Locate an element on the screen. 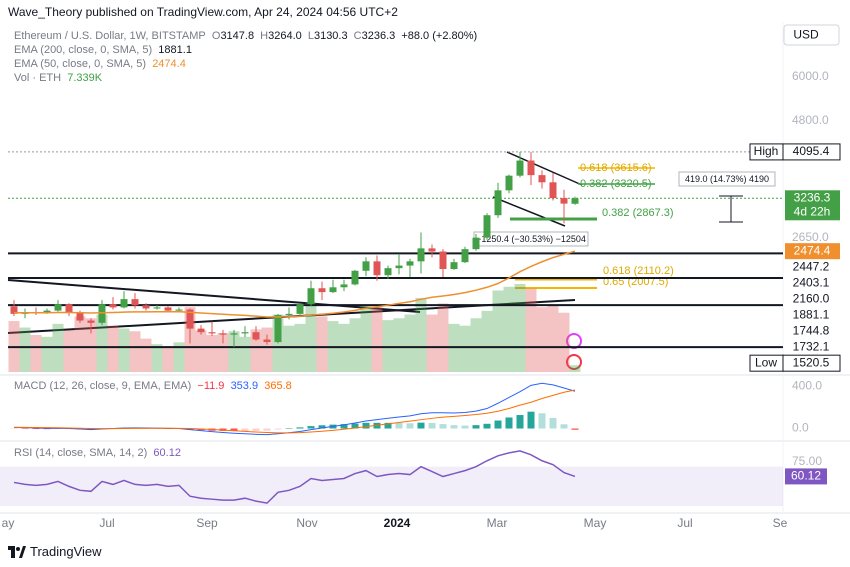  legend-row: EMA (50, close, 0, SMA, 5) 2474.4 is located at coordinates (247, 64).